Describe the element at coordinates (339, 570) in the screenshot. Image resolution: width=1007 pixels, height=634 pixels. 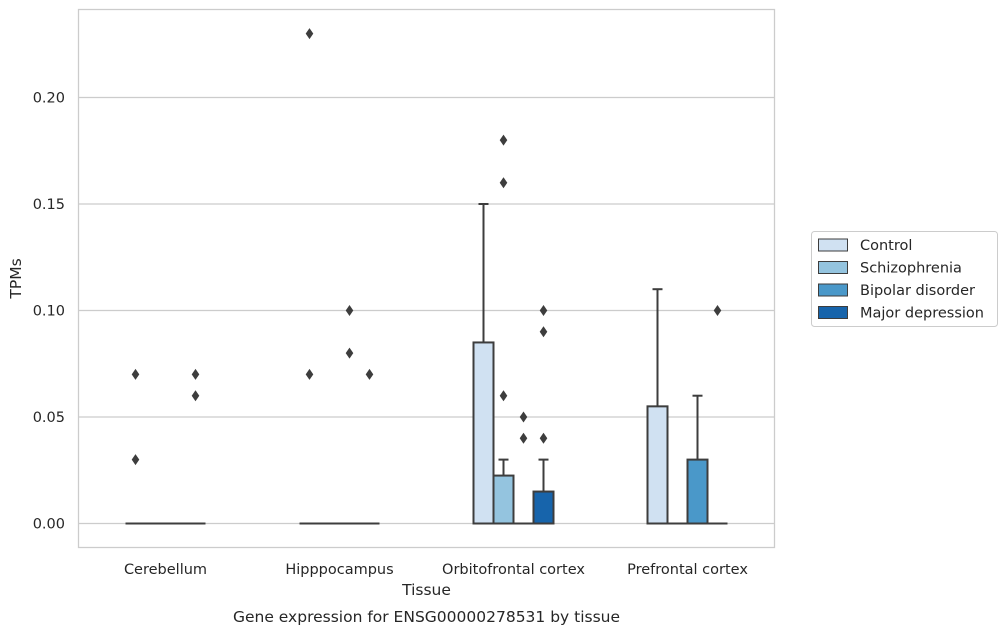
I see `x-tick-label: Hipppocampus` at that location.